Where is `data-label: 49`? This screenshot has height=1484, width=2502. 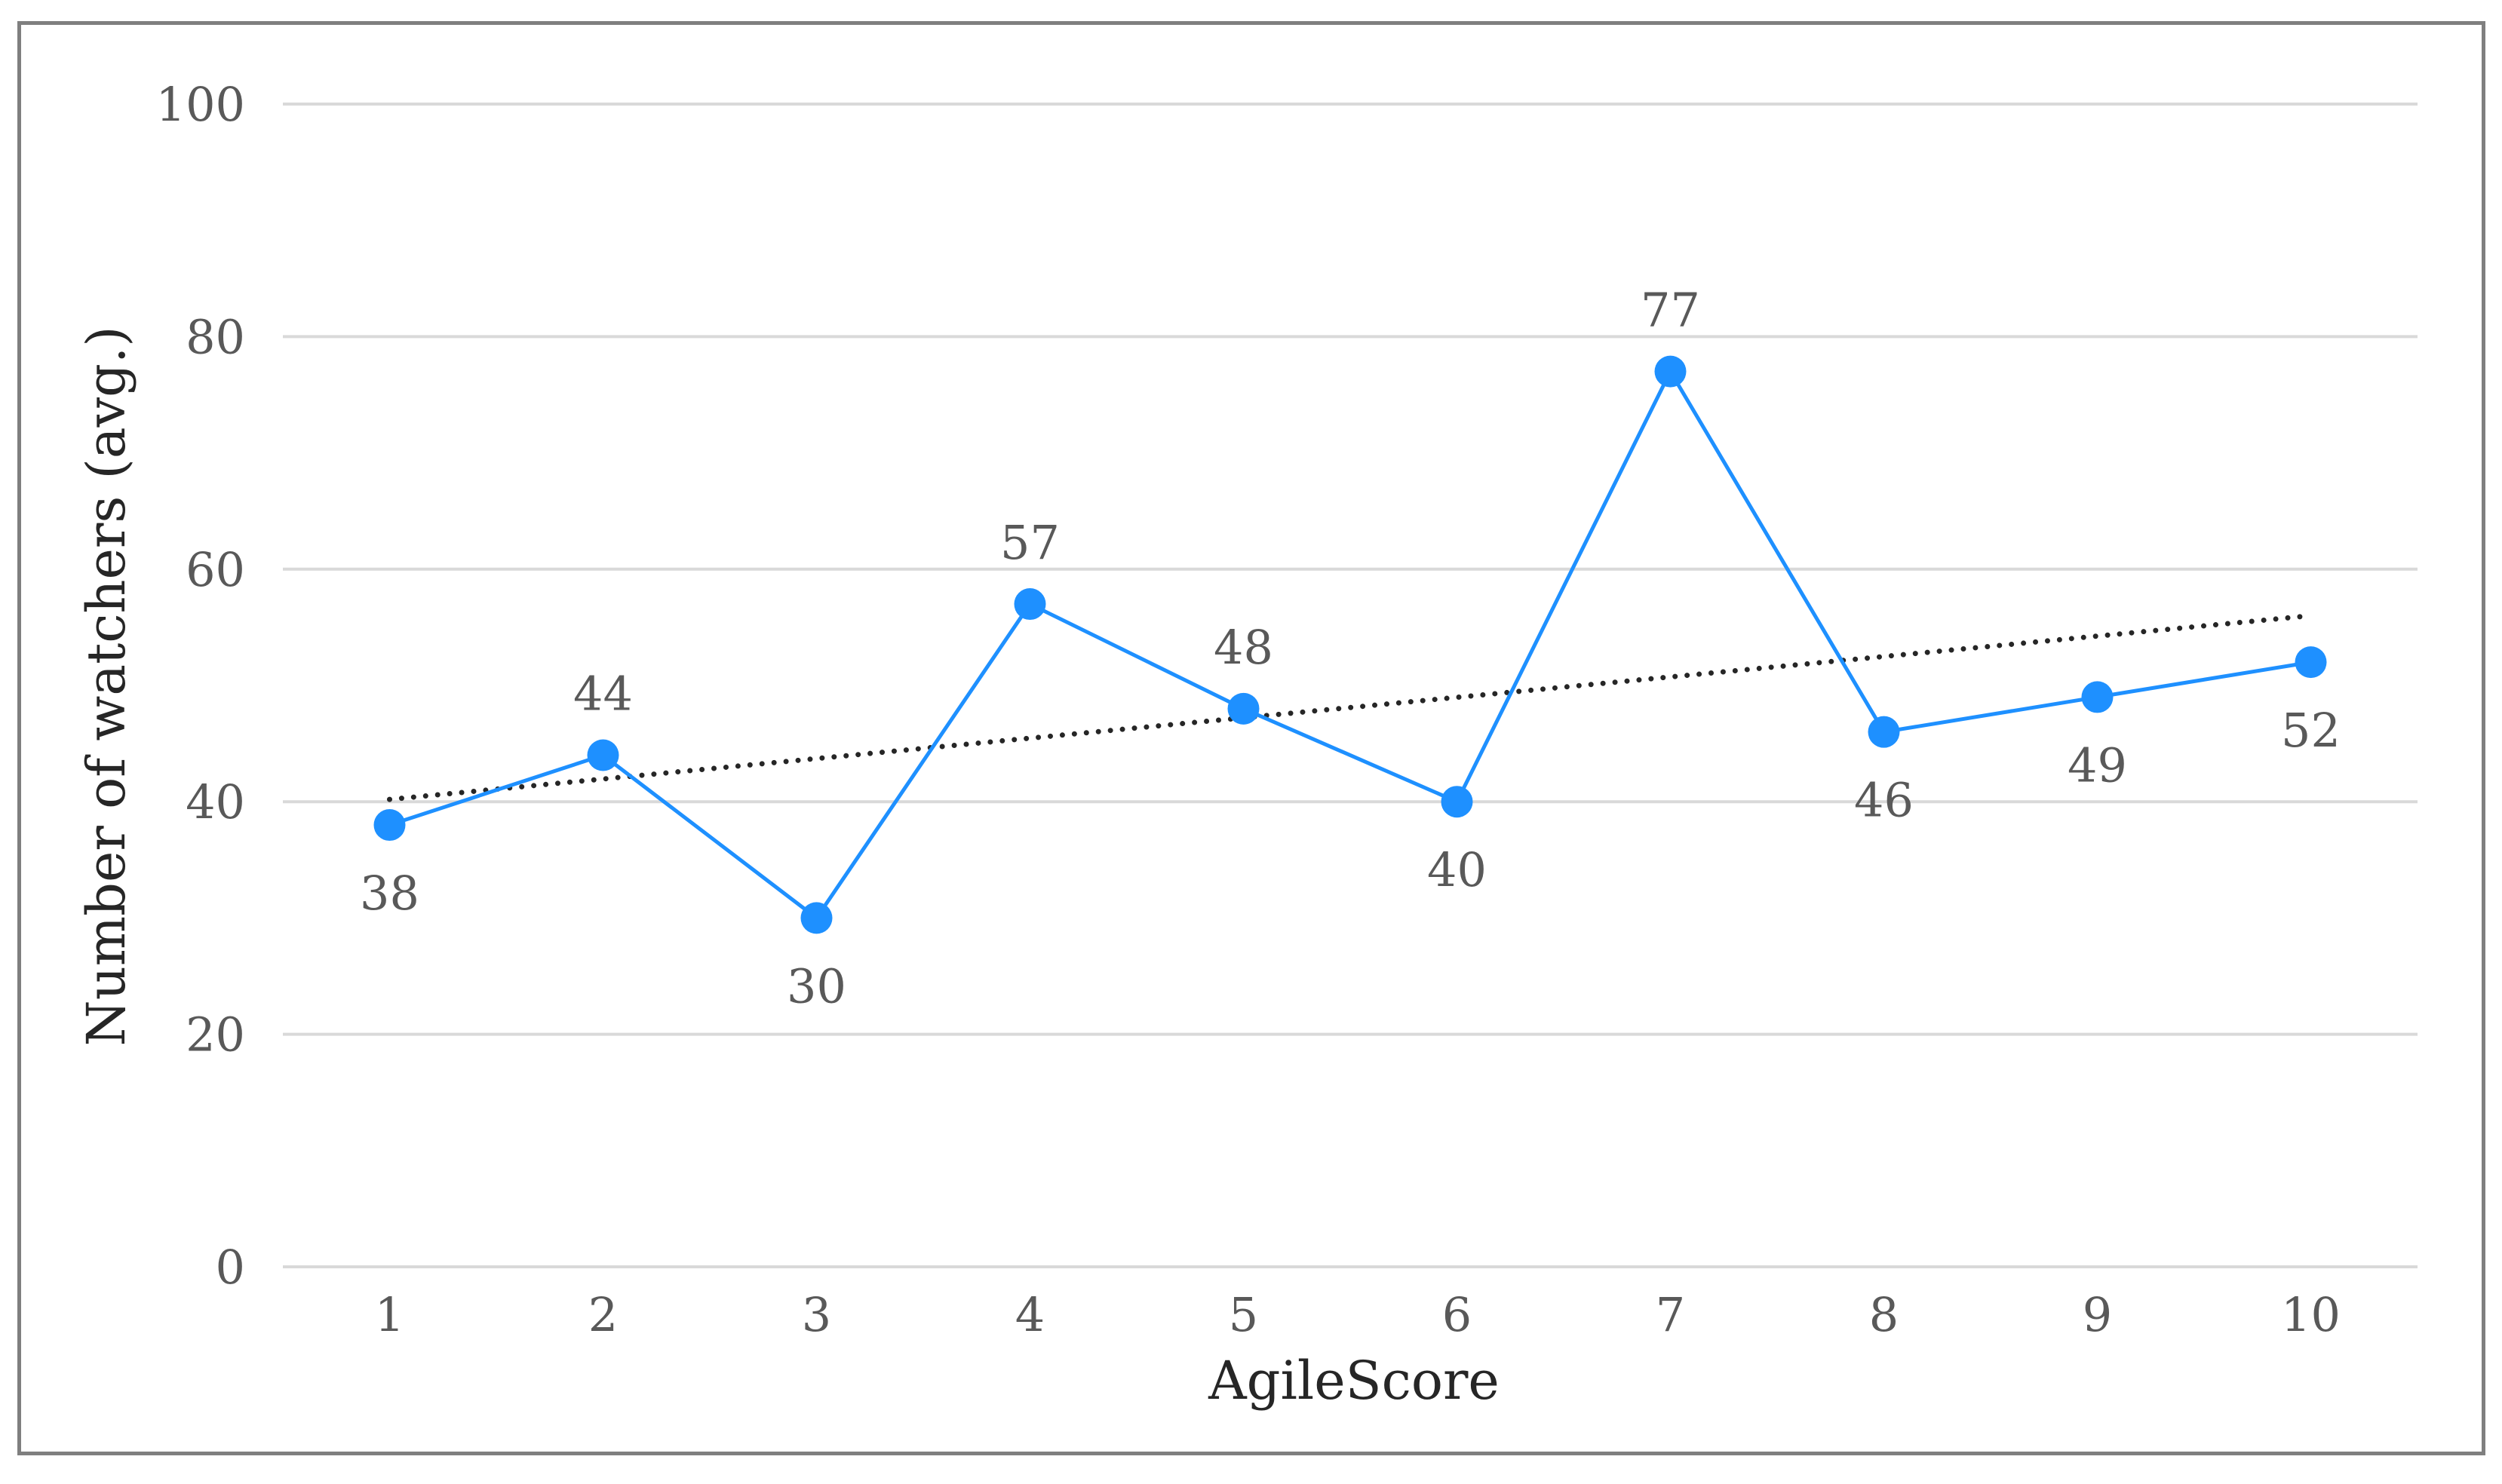
data-label: 49 is located at coordinates (2097, 765).